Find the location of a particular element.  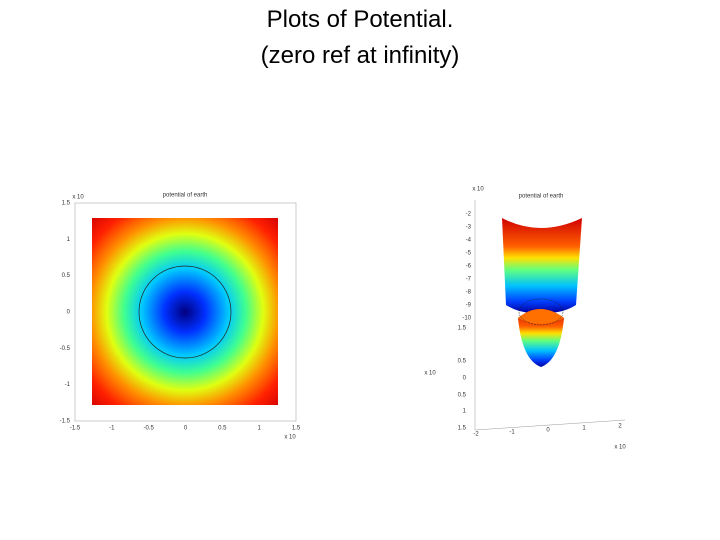

z-tick-label: -4 is located at coordinates (469, 241).